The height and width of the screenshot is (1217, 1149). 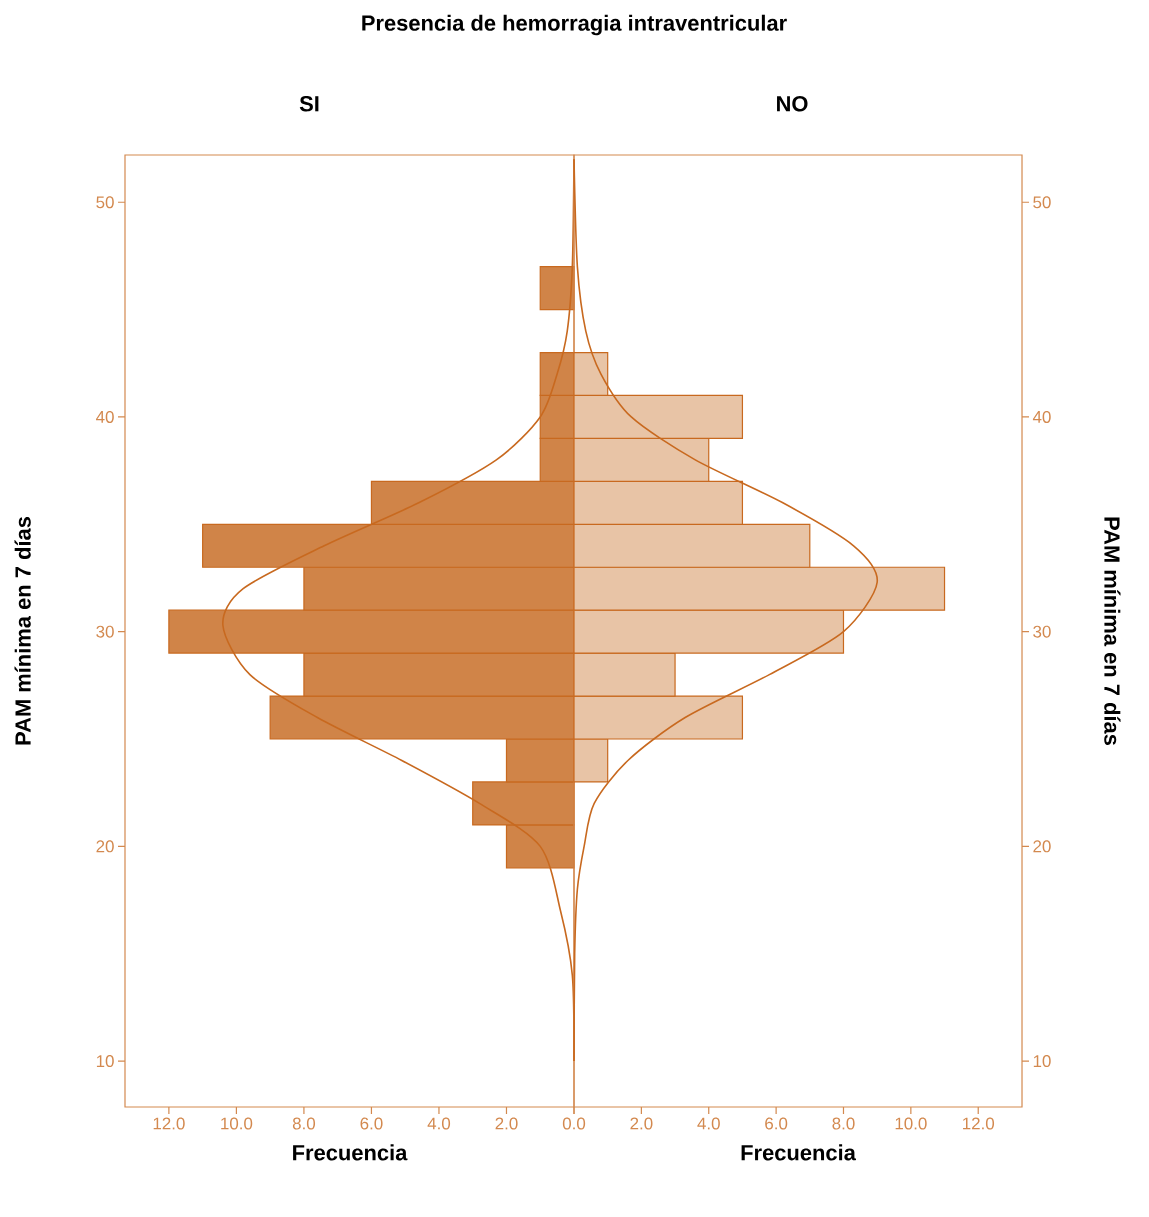 I want to click on chart-subtitle: SI, so click(x=309, y=103).